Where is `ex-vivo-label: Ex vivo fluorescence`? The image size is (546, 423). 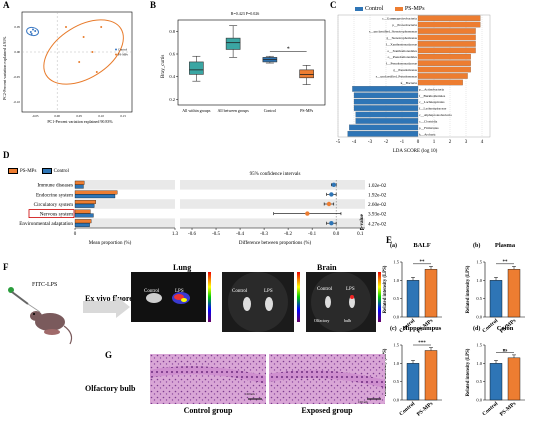 ex-vivo-label: Ex vivo fluorescence is located at coordinates (120, 298).